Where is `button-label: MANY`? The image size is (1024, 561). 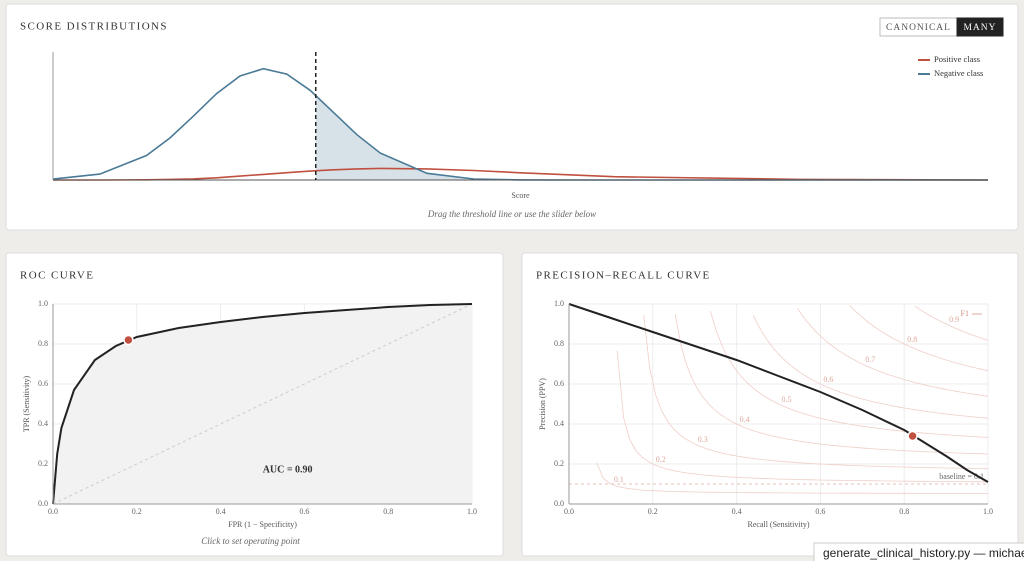
button-label: MANY is located at coordinates (979, 28).